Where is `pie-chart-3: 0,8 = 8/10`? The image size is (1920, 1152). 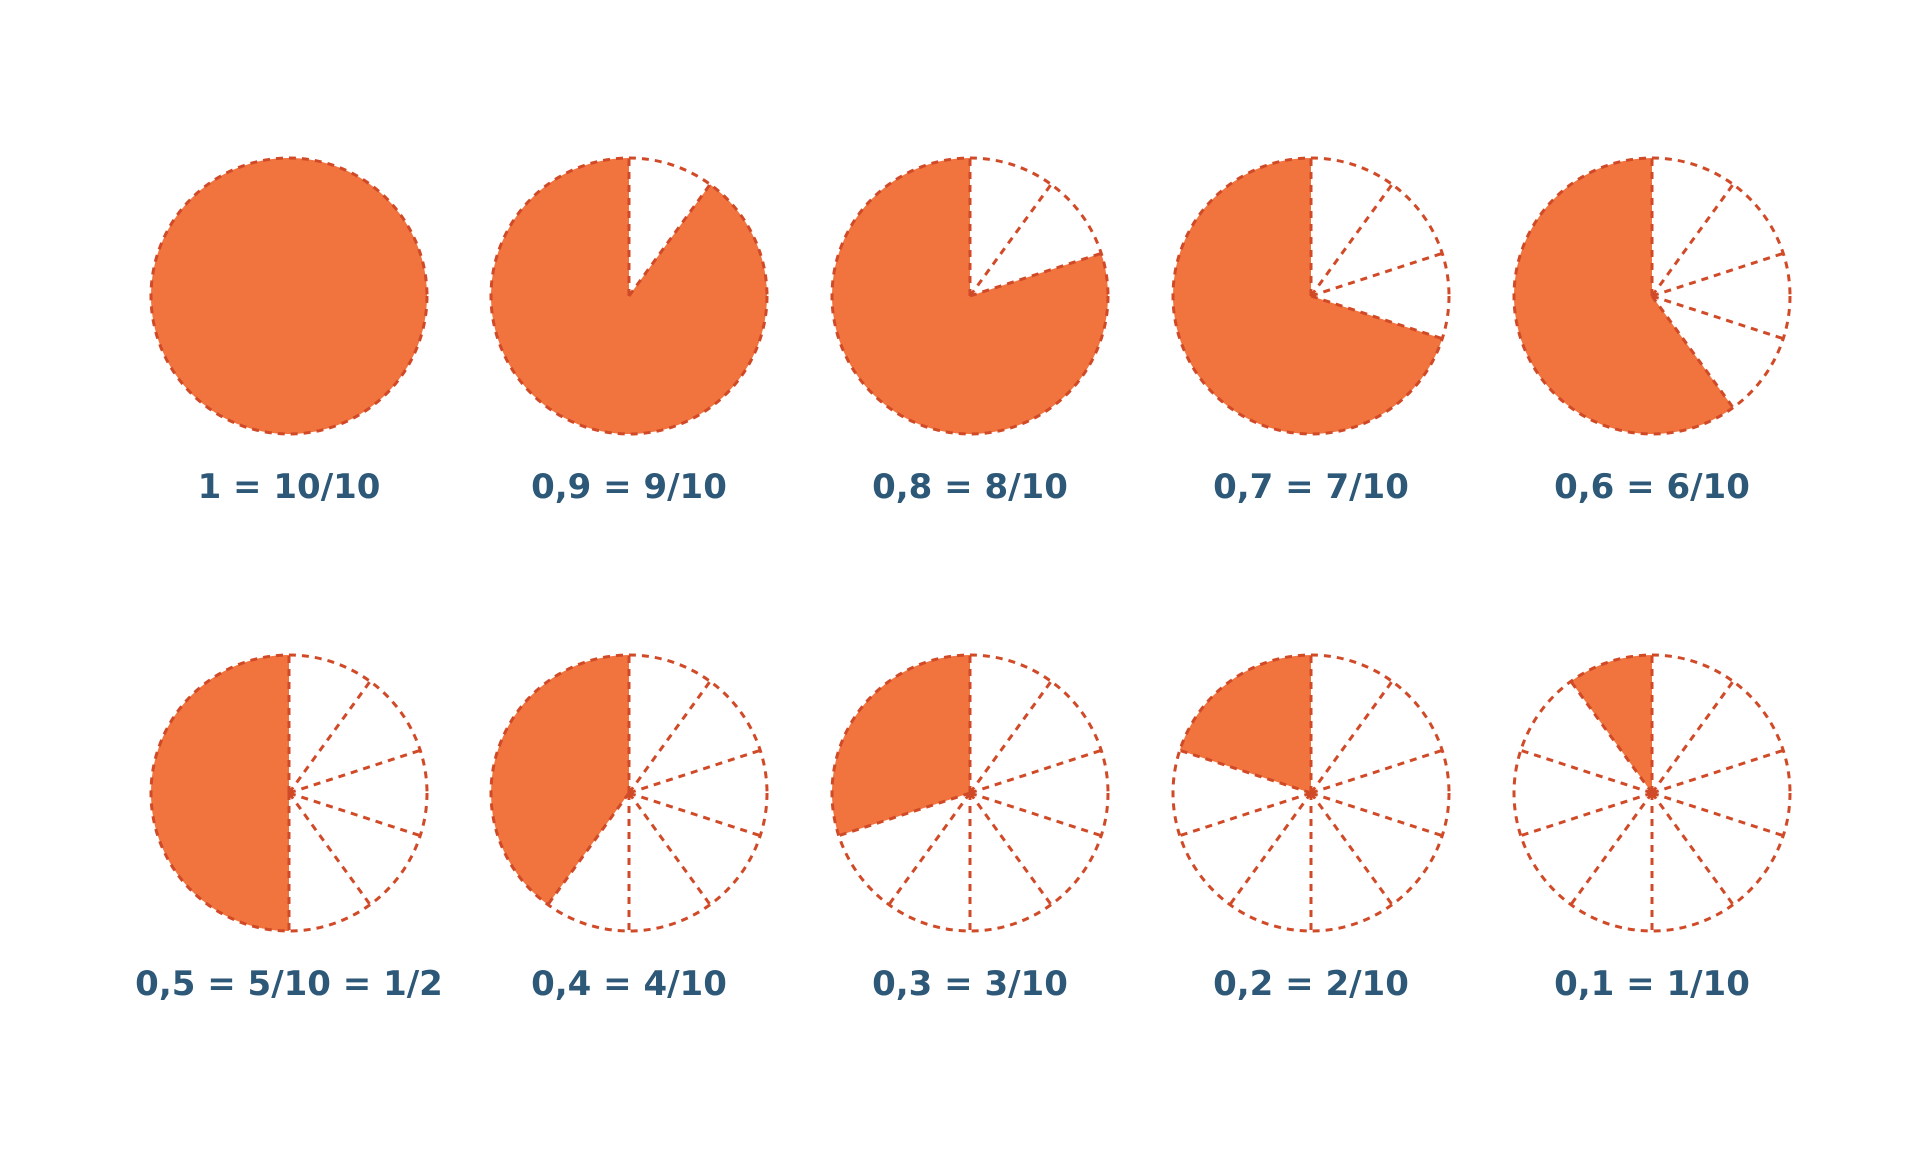 pie-chart-3: 0,8 = 8/10 is located at coordinates (970, 331).